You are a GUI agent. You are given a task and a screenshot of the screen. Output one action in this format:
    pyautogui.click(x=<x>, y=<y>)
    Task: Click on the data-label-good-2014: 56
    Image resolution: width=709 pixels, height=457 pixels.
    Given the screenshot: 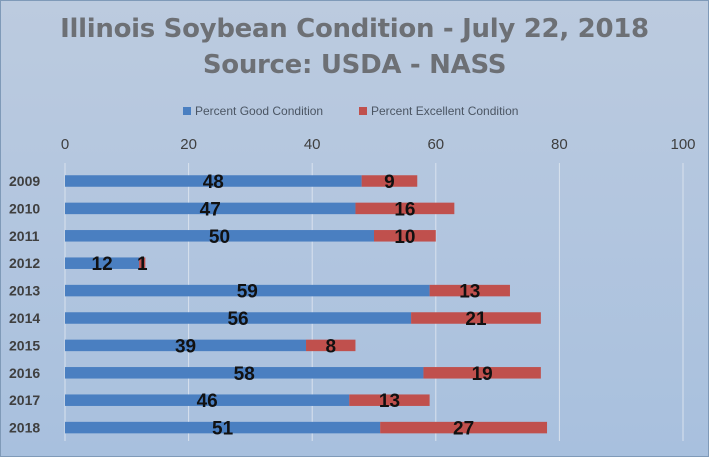 What is the action you would take?
    pyautogui.click(x=237, y=319)
    